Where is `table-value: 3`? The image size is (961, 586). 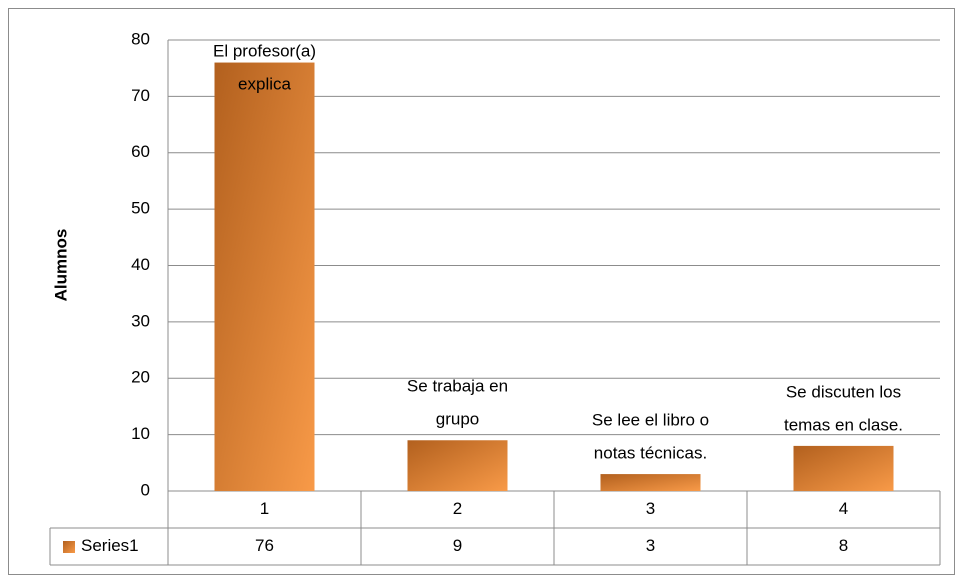
table-value: 3 is located at coordinates (650, 545).